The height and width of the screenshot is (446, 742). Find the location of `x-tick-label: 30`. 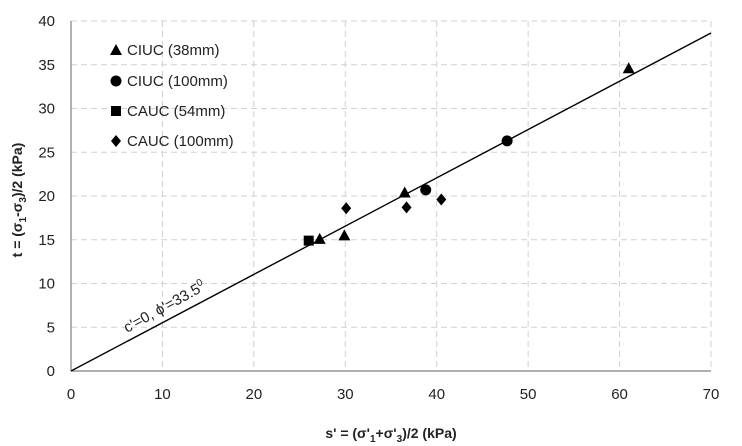

x-tick-label: 30 is located at coordinates (345, 394).